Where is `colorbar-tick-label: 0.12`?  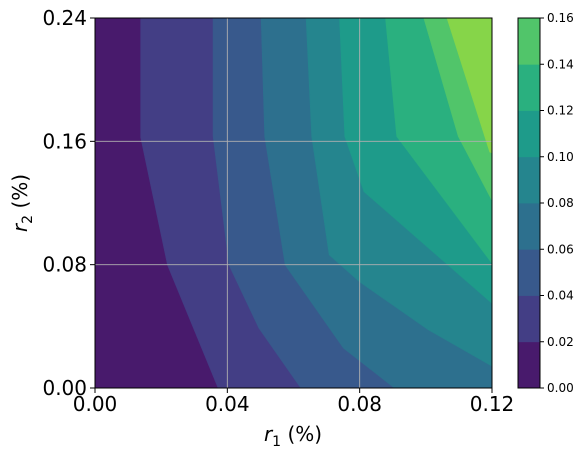 colorbar-tick-label: 0.12 is located at coordinates (560, 111).